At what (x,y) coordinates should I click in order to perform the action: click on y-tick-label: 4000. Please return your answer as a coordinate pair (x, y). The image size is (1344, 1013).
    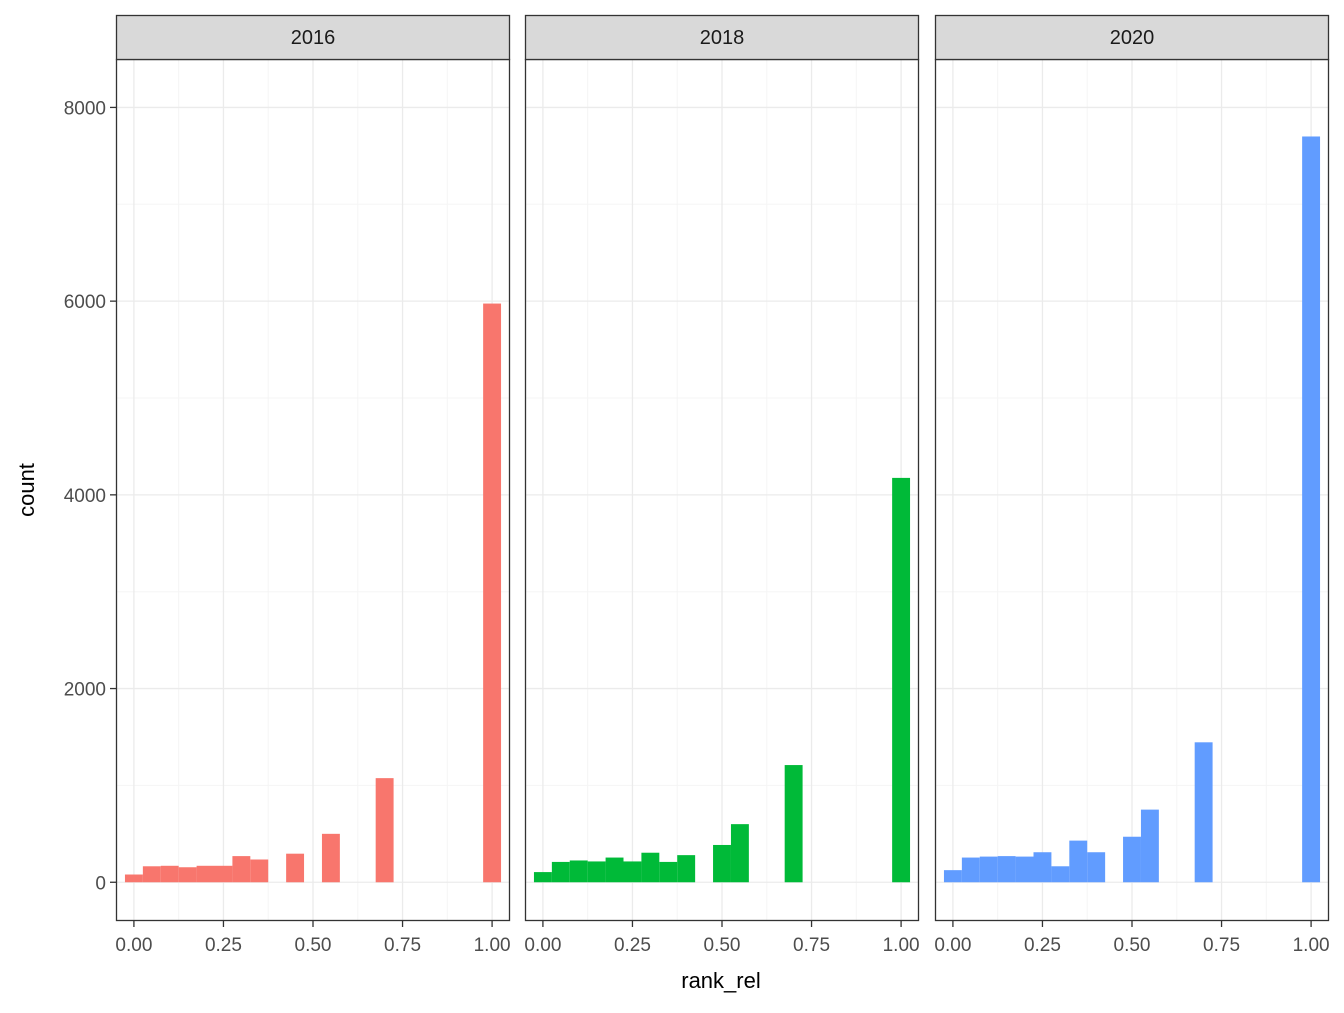
    Looking at the image, I should click on (85, 496).